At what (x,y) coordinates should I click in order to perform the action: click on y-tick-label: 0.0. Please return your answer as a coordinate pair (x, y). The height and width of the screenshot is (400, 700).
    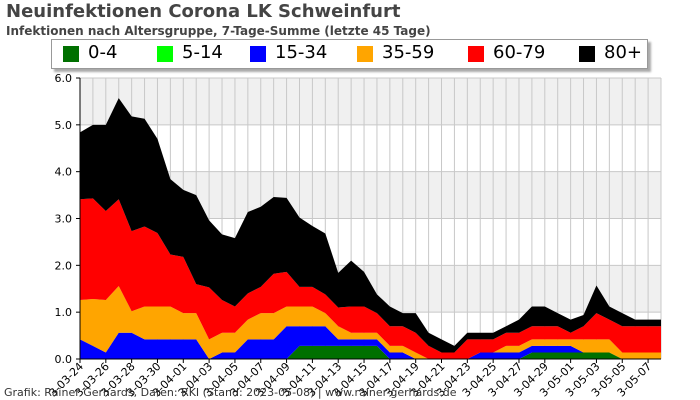
    Looking at the image, I should click on (64, 359).